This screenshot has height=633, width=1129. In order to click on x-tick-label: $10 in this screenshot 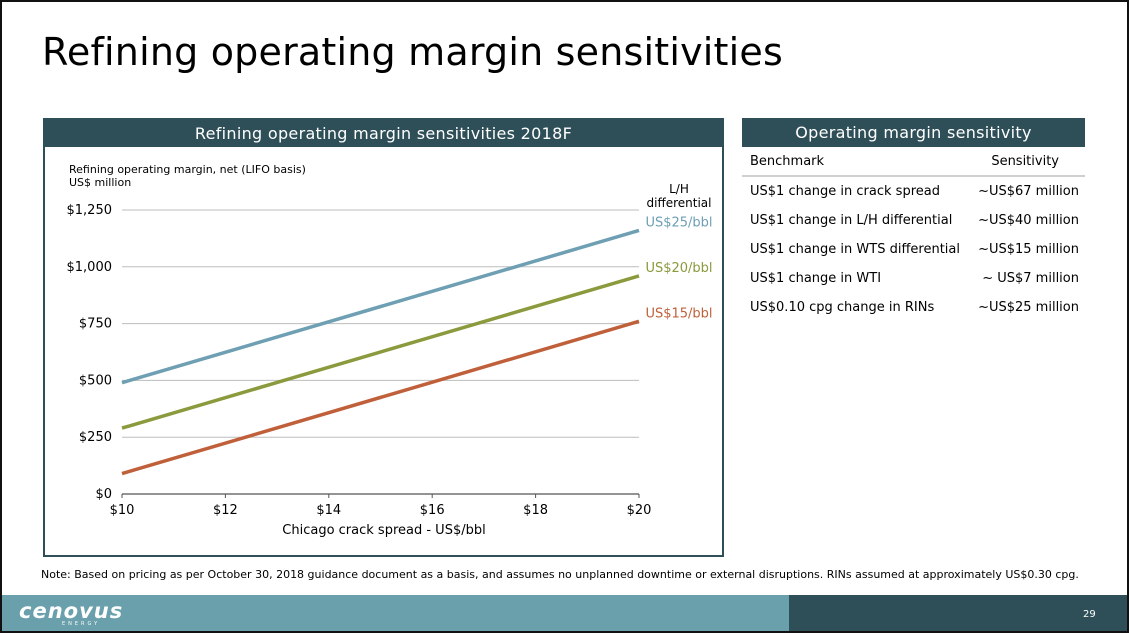, I will do `click(122, 510)`.